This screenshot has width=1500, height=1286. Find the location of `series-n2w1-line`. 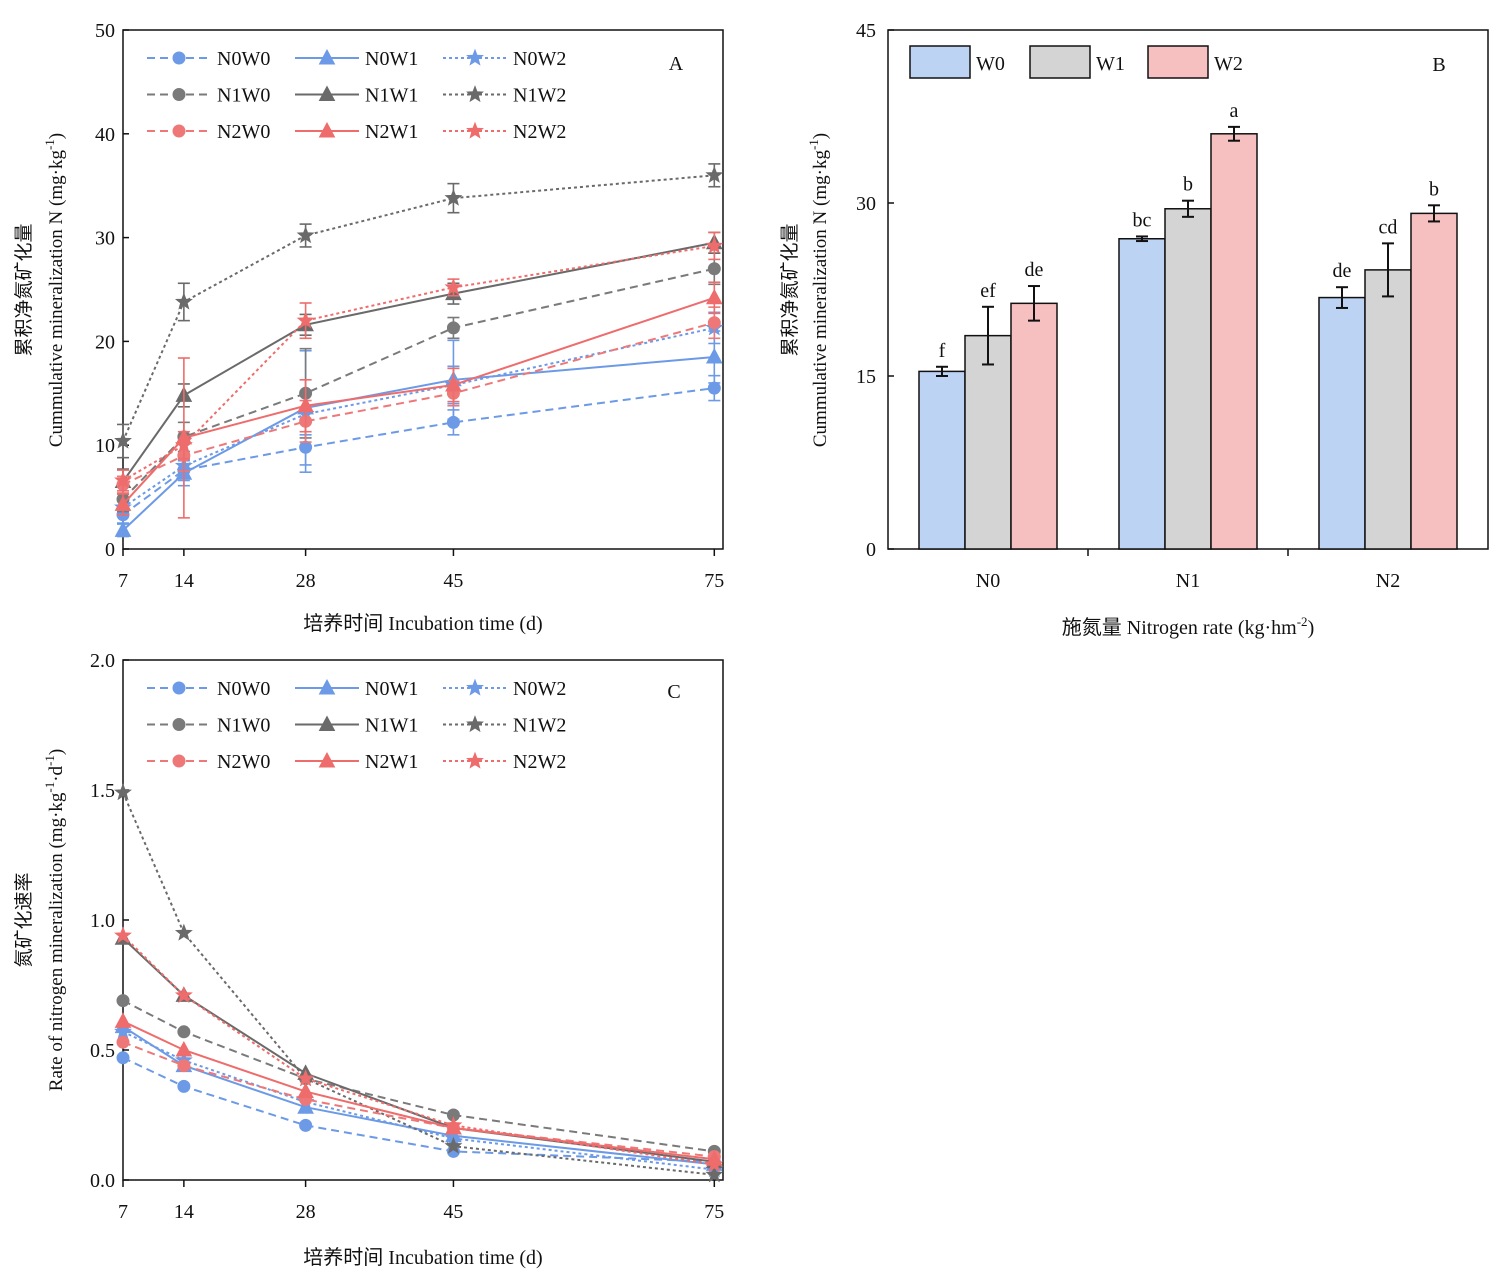

series-n2w1-line is located at coordinates (418, 401).